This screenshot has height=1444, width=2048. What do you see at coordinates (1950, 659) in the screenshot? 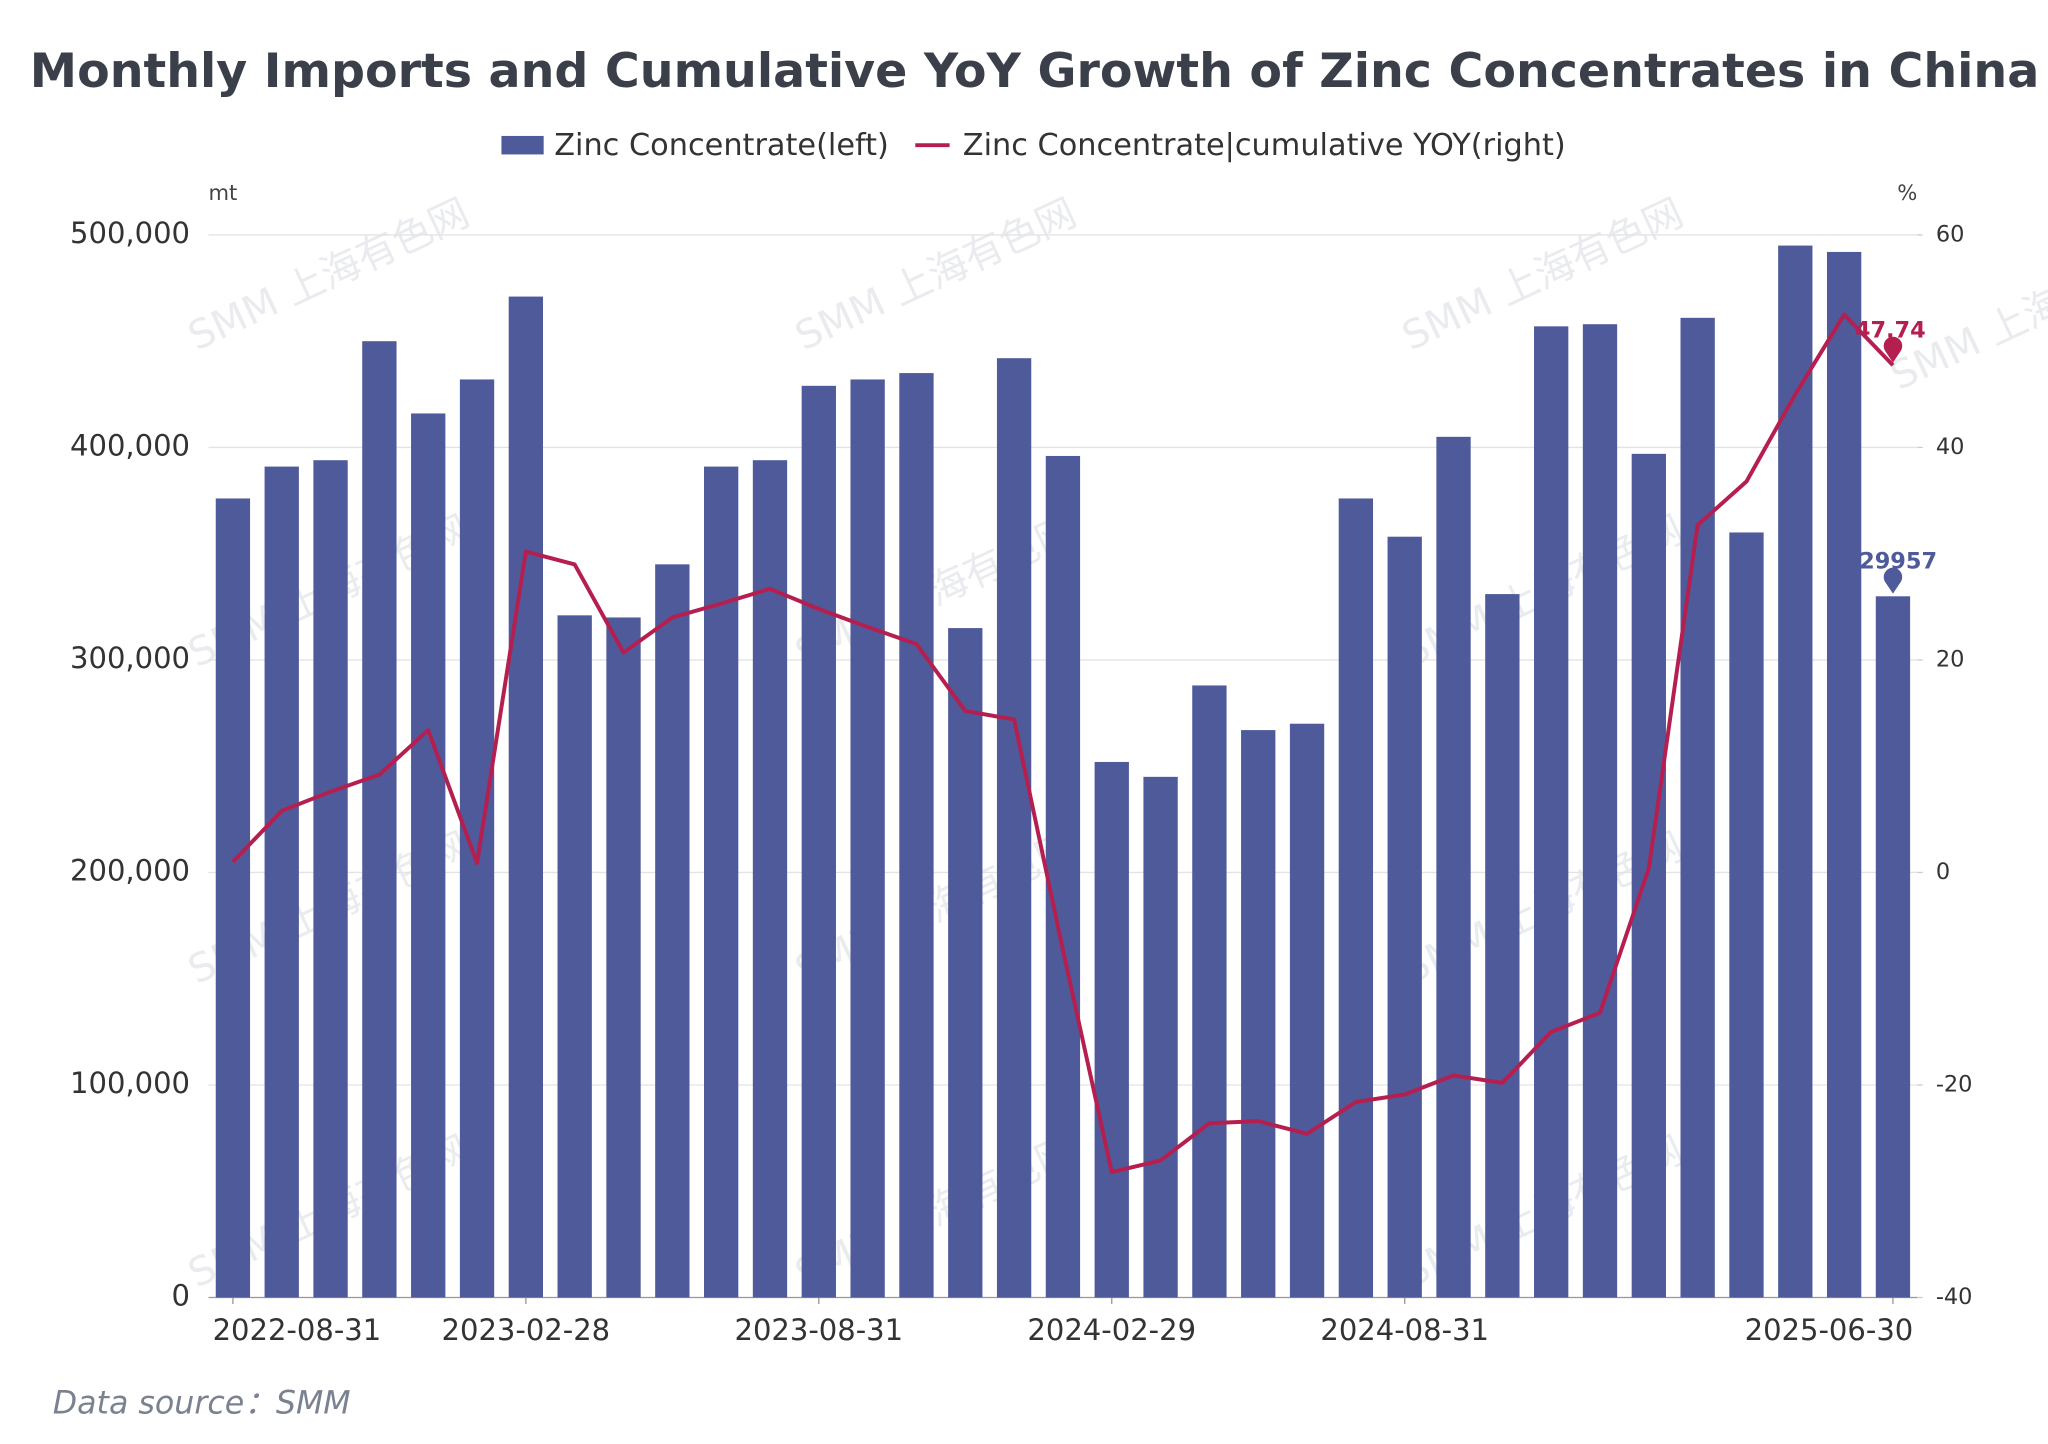
I see `y2-tick-label: 20` at bounding box center [1950, 659].